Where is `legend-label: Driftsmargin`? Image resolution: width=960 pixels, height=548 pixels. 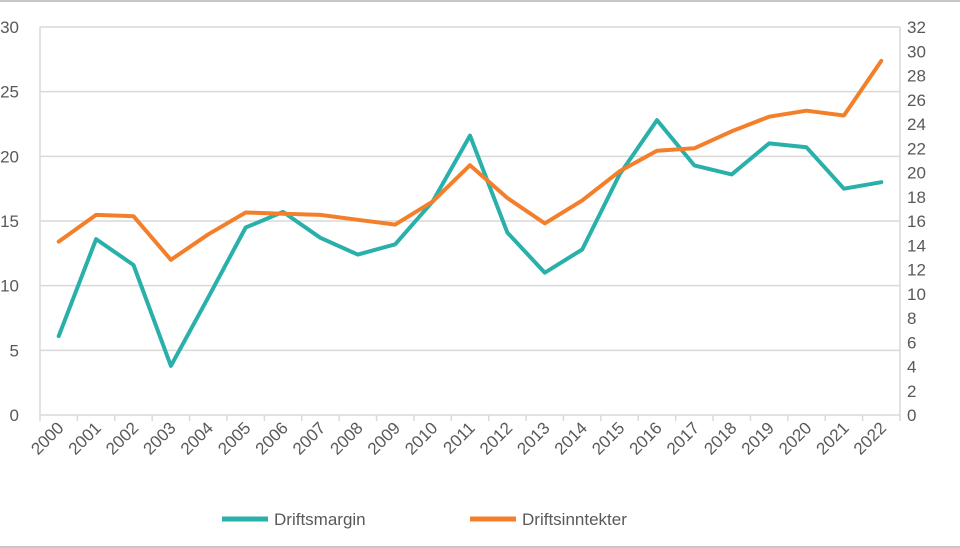 legend-label: Driftsmargin is located at coordinates (320, 519).